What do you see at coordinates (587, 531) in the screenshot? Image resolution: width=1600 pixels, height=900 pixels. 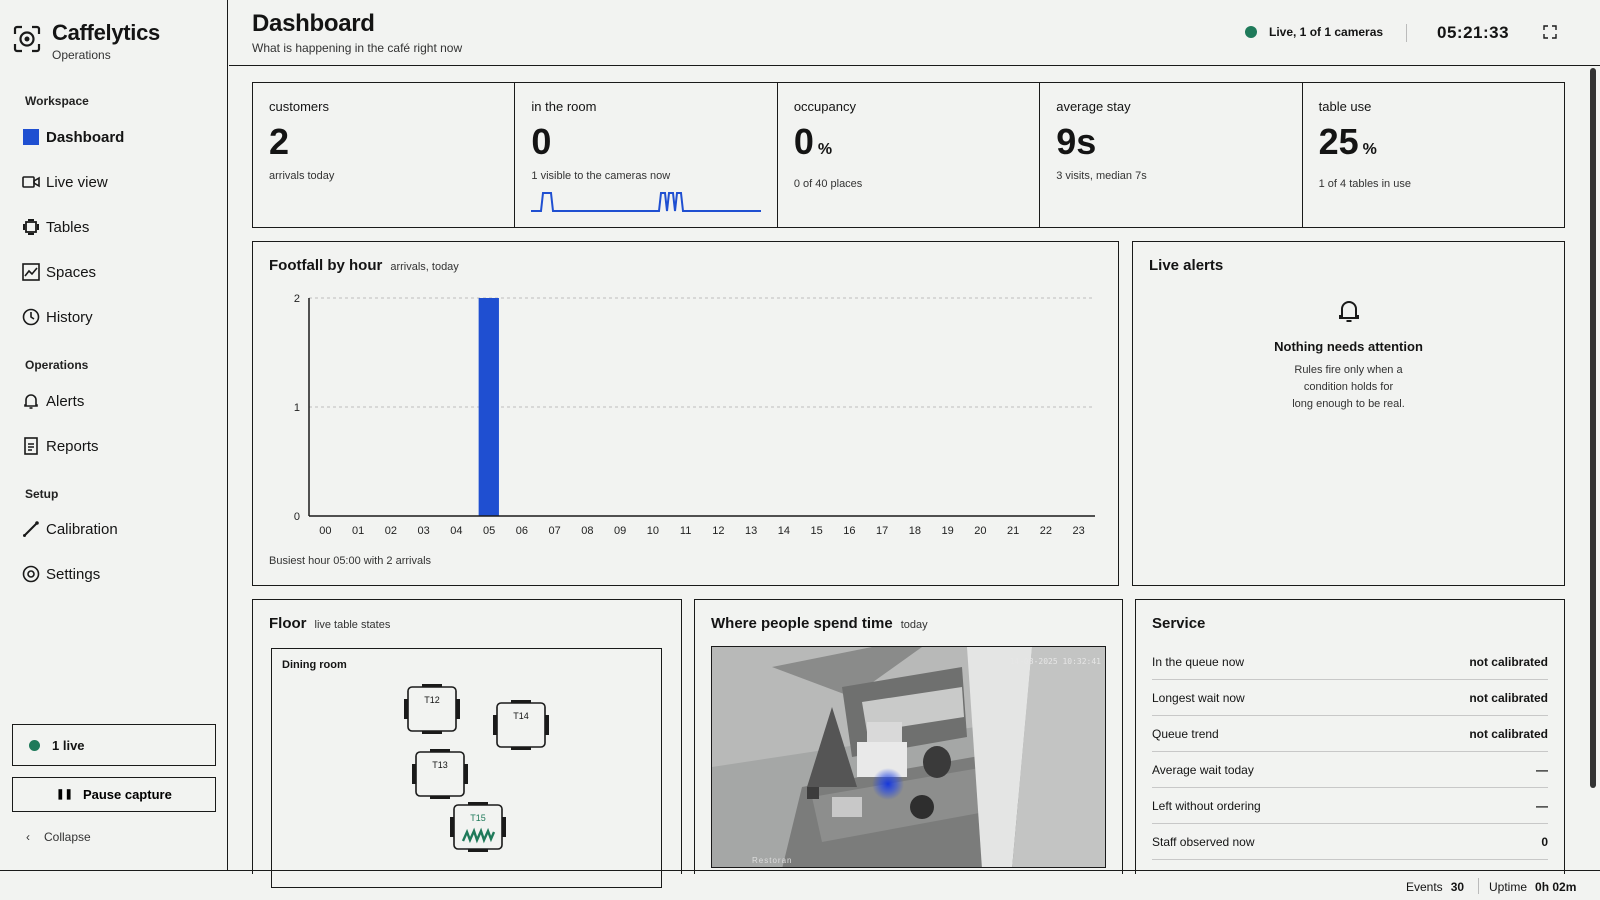 I see `x-tick-label: 08` at bounding box center [587, 531].